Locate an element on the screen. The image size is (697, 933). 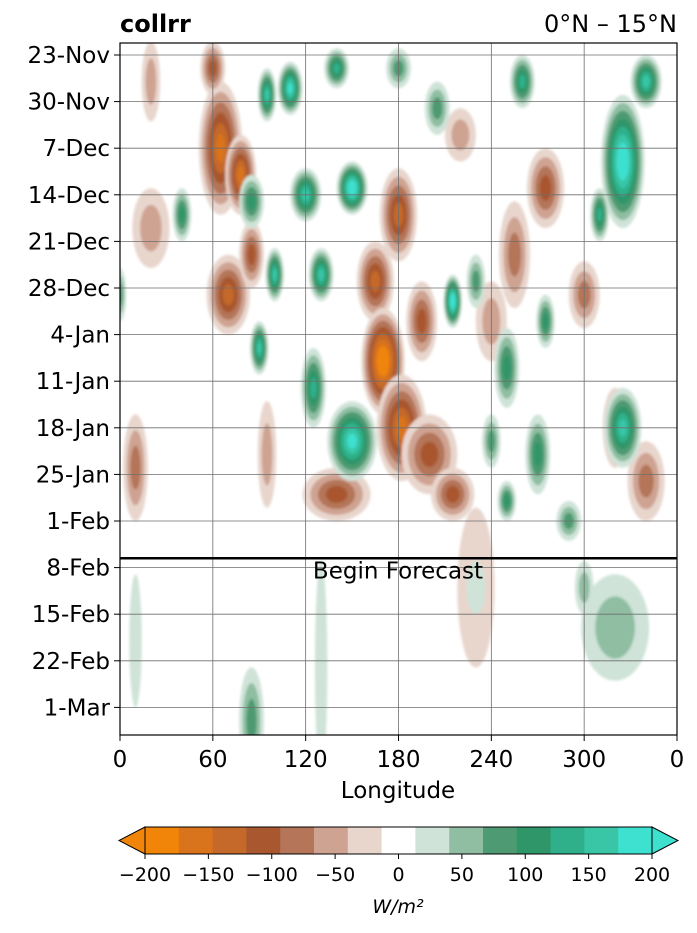
y-tick-label: 1-Mar is located at coordinates (77, 708).